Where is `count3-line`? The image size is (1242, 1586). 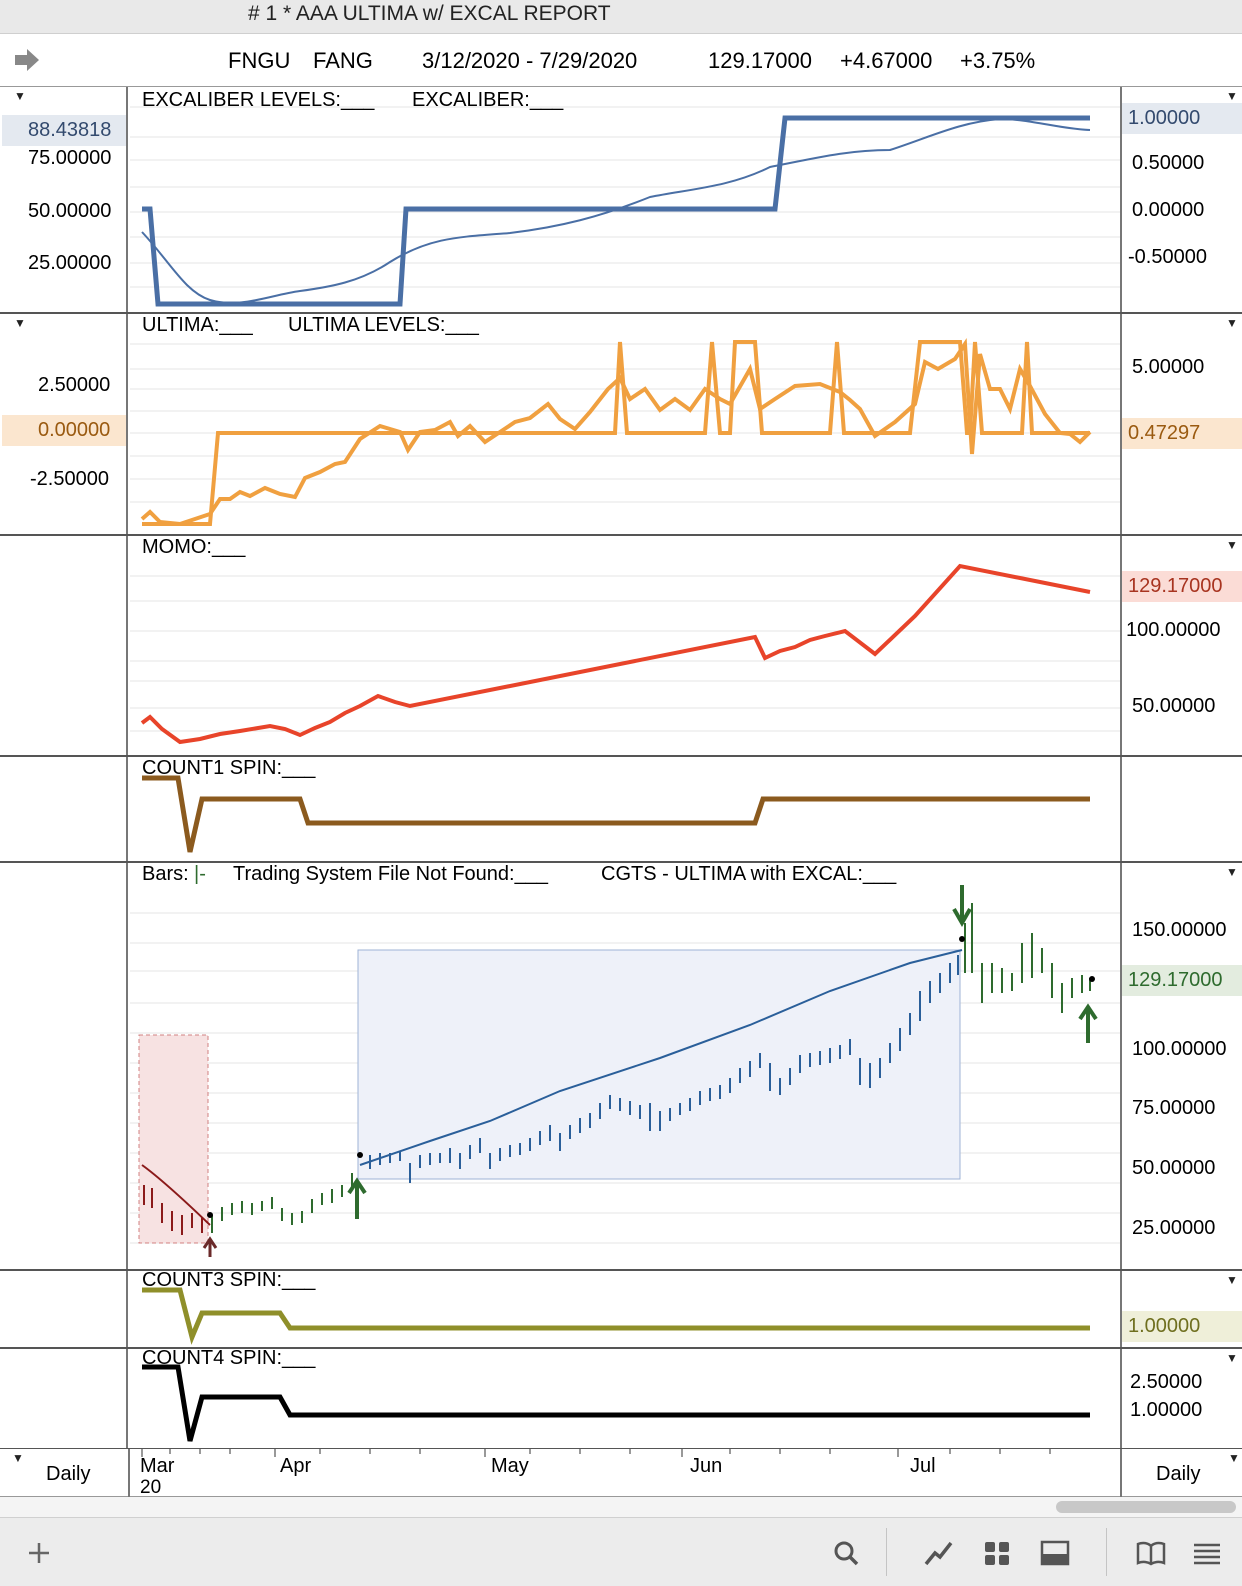
count3-line is located at coordinates (616, 1316).